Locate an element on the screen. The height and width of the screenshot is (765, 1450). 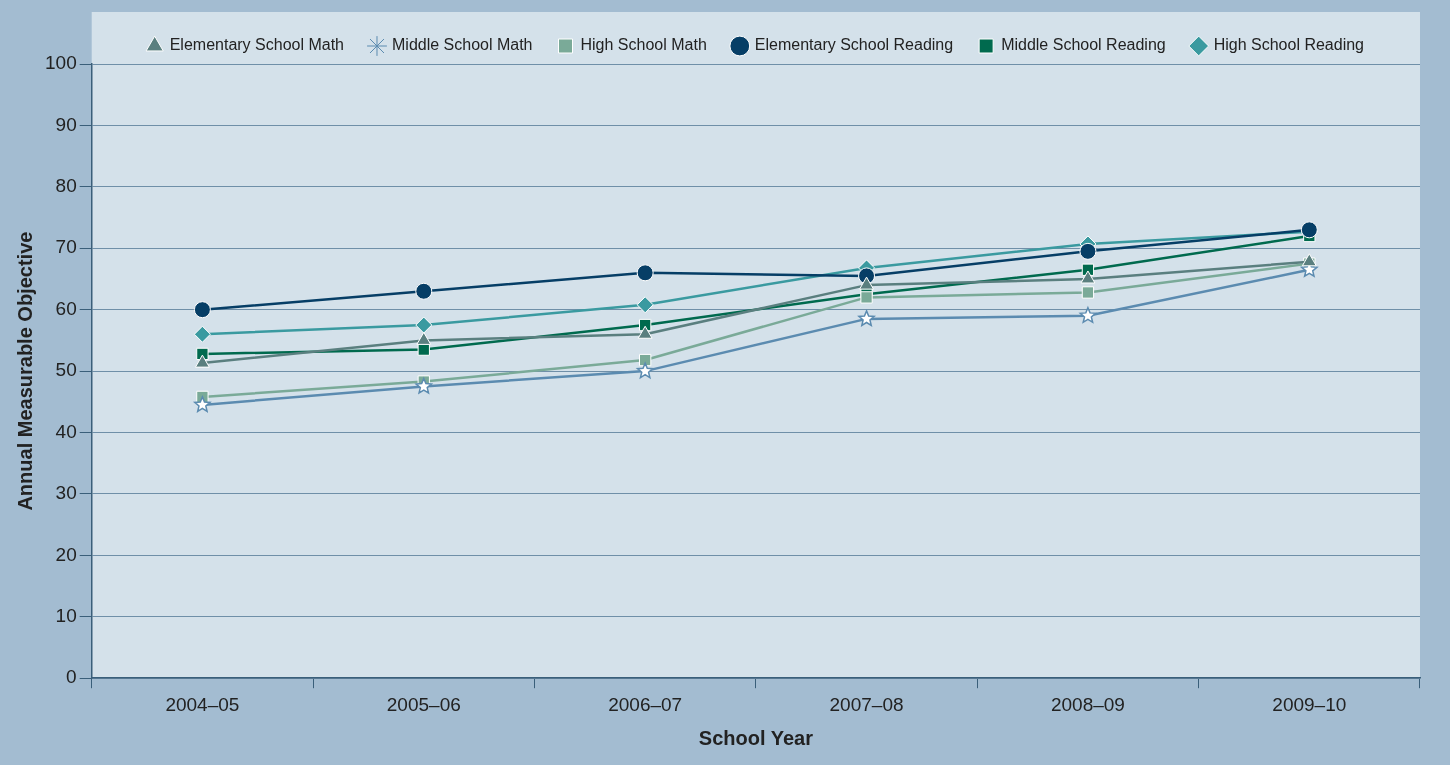
legend-label: High School Reading is located at coordinates (1289, 45).